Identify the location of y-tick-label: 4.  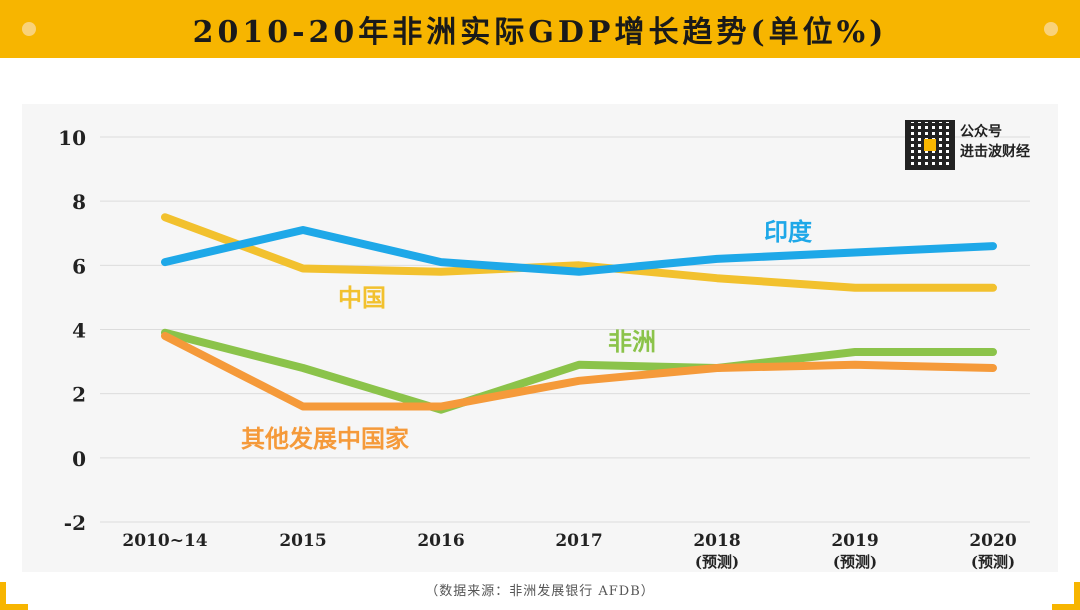
(79, 331).